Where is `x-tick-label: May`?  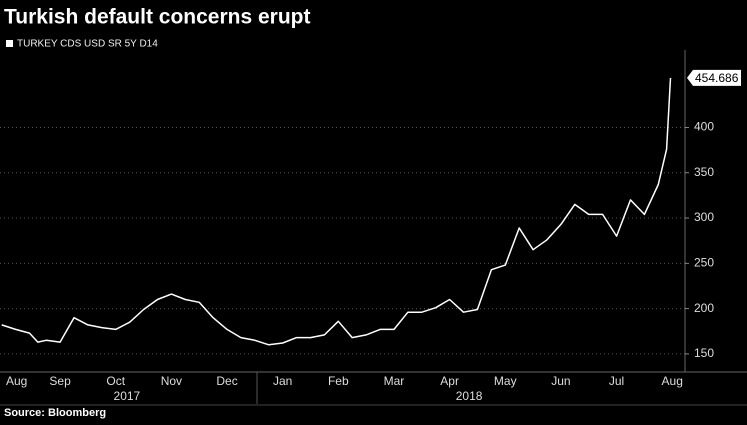 x-tick-label: May is located at coordinates (505, 381).